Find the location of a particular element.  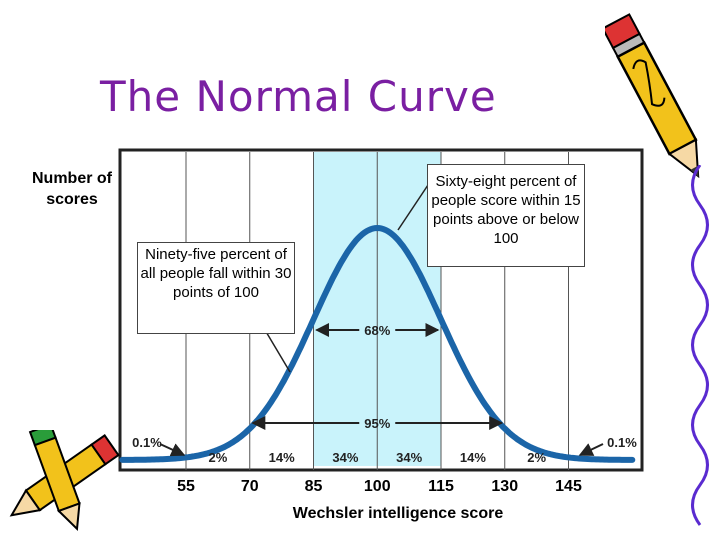

x-tick-label: 145 is located at coordinates (568, 486).